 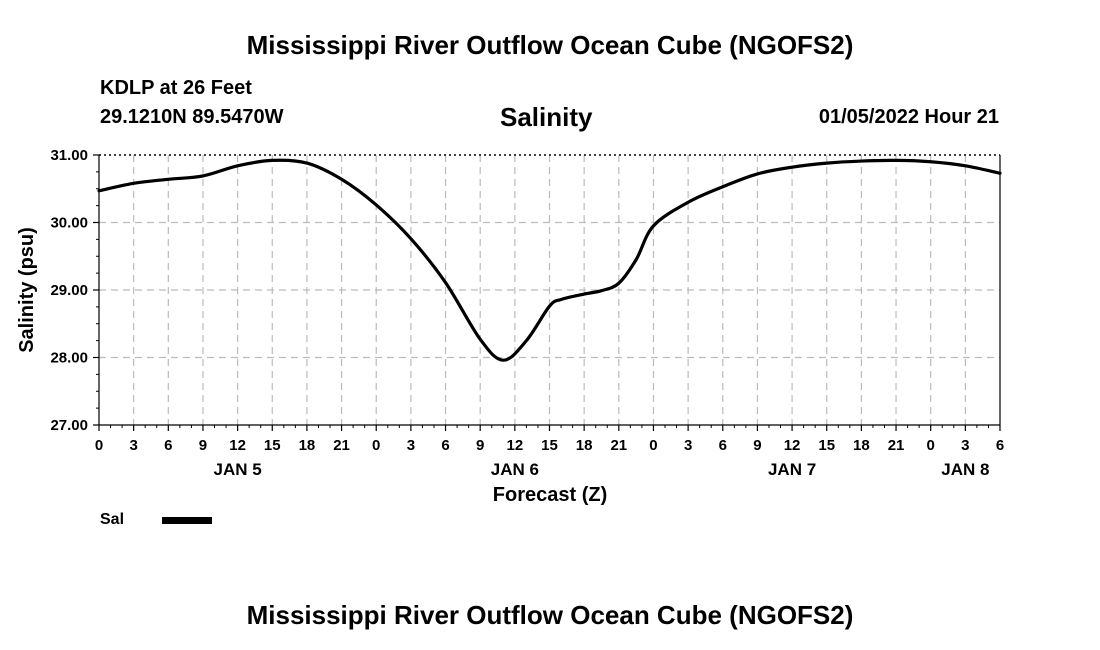 What do you see at coordinates (69, 425) in the screenshot?
I see `y-tick-label: 27.00` at bounding box center [69, 425].